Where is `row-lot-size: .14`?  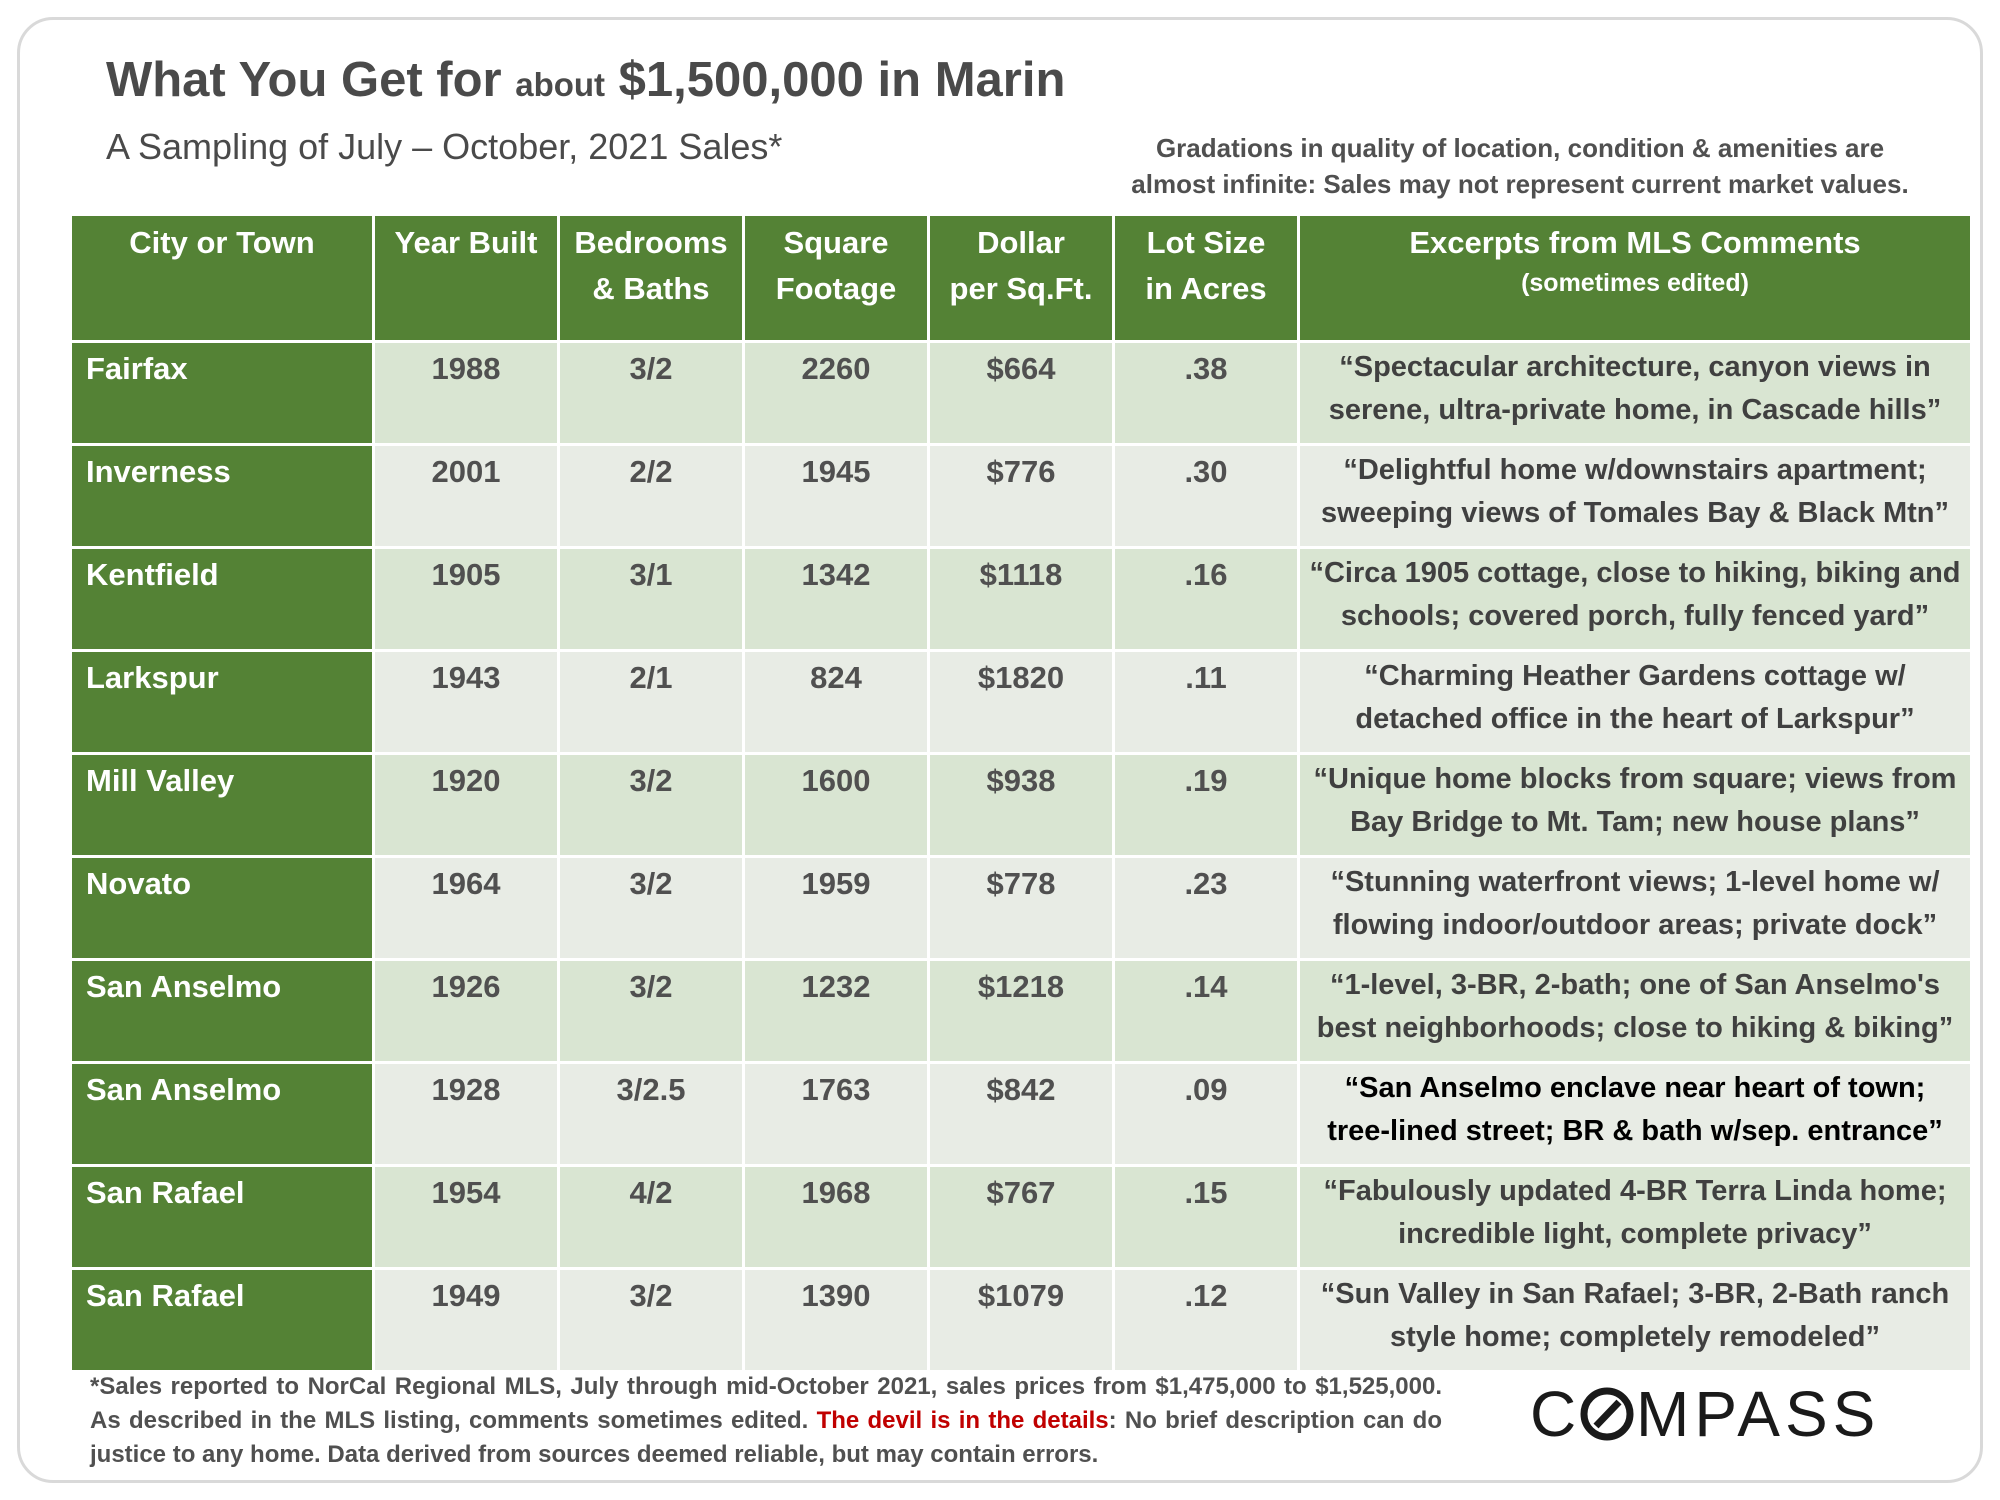
row-lot-size: .14 is located at coordinates (1206, 1011).